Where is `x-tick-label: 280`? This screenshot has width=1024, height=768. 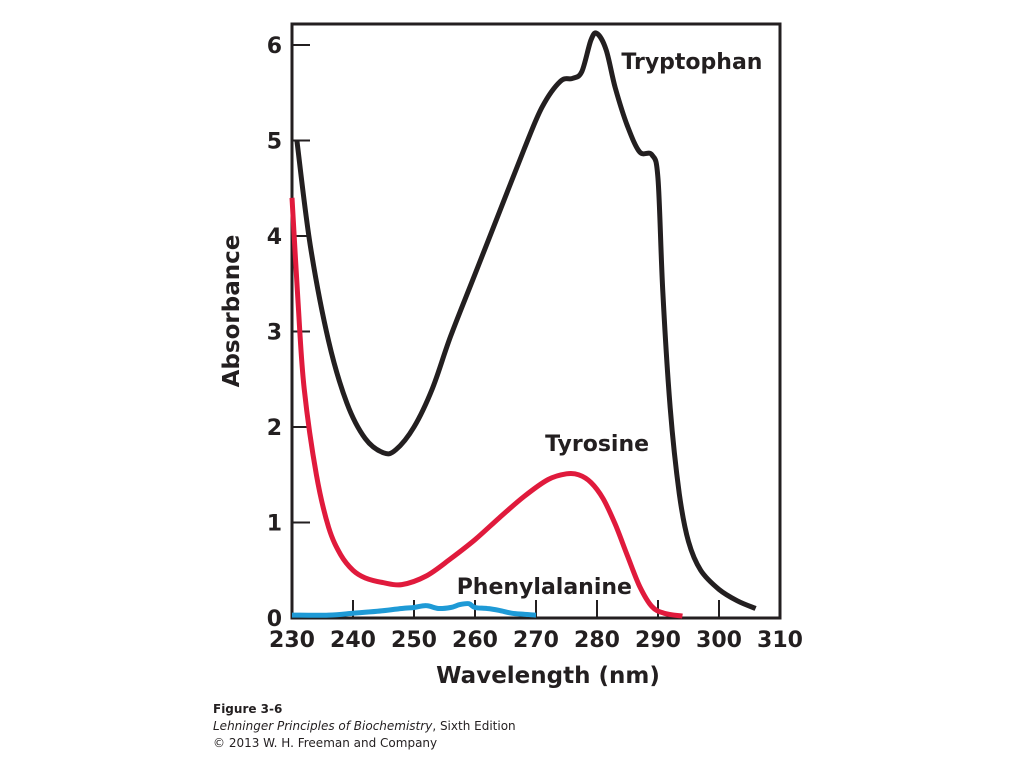 x-tick-label: 280 is located at coordinates (597, 640).